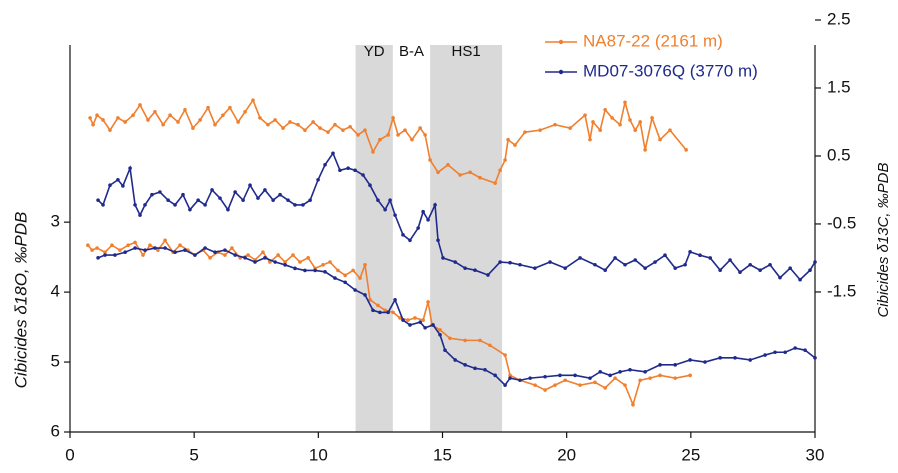 This screenshot has width=898, height=473. Describe the element at coordinates (442, 454) in the screenshot. I see `x-tick-label: 15` at that location.